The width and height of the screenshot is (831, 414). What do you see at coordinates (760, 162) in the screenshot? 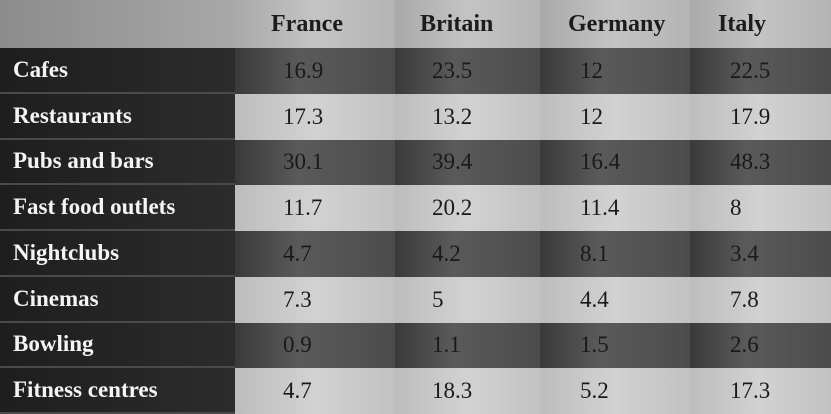
I see `value-cell: 48.3` at bounding box center [760, 162].